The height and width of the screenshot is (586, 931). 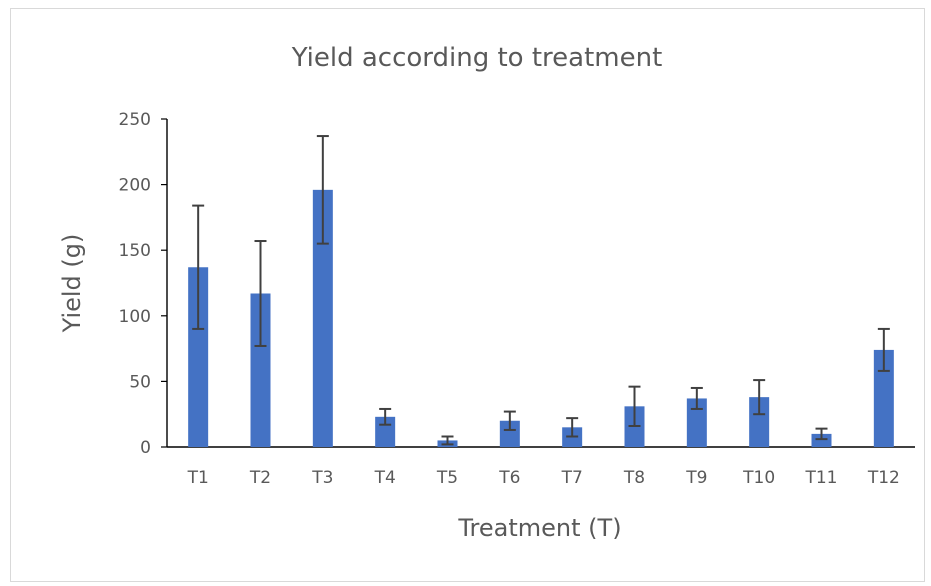 I want to click on chart-title: Yield according to treatment, so click(x=477, y=58).